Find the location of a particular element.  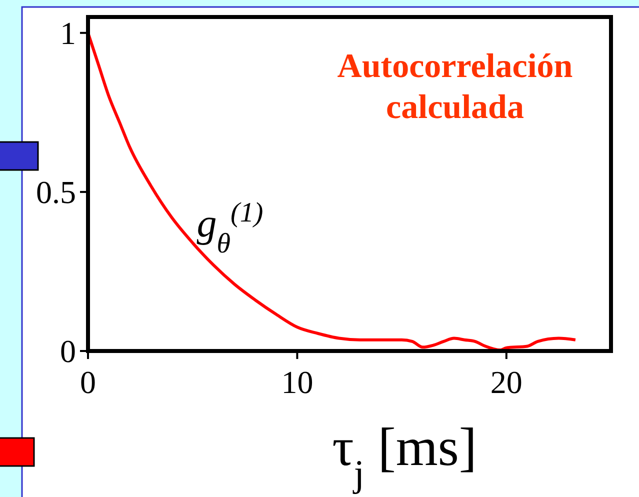

annotation: Autocorrelación calculada is located at coordinates (455, 87).